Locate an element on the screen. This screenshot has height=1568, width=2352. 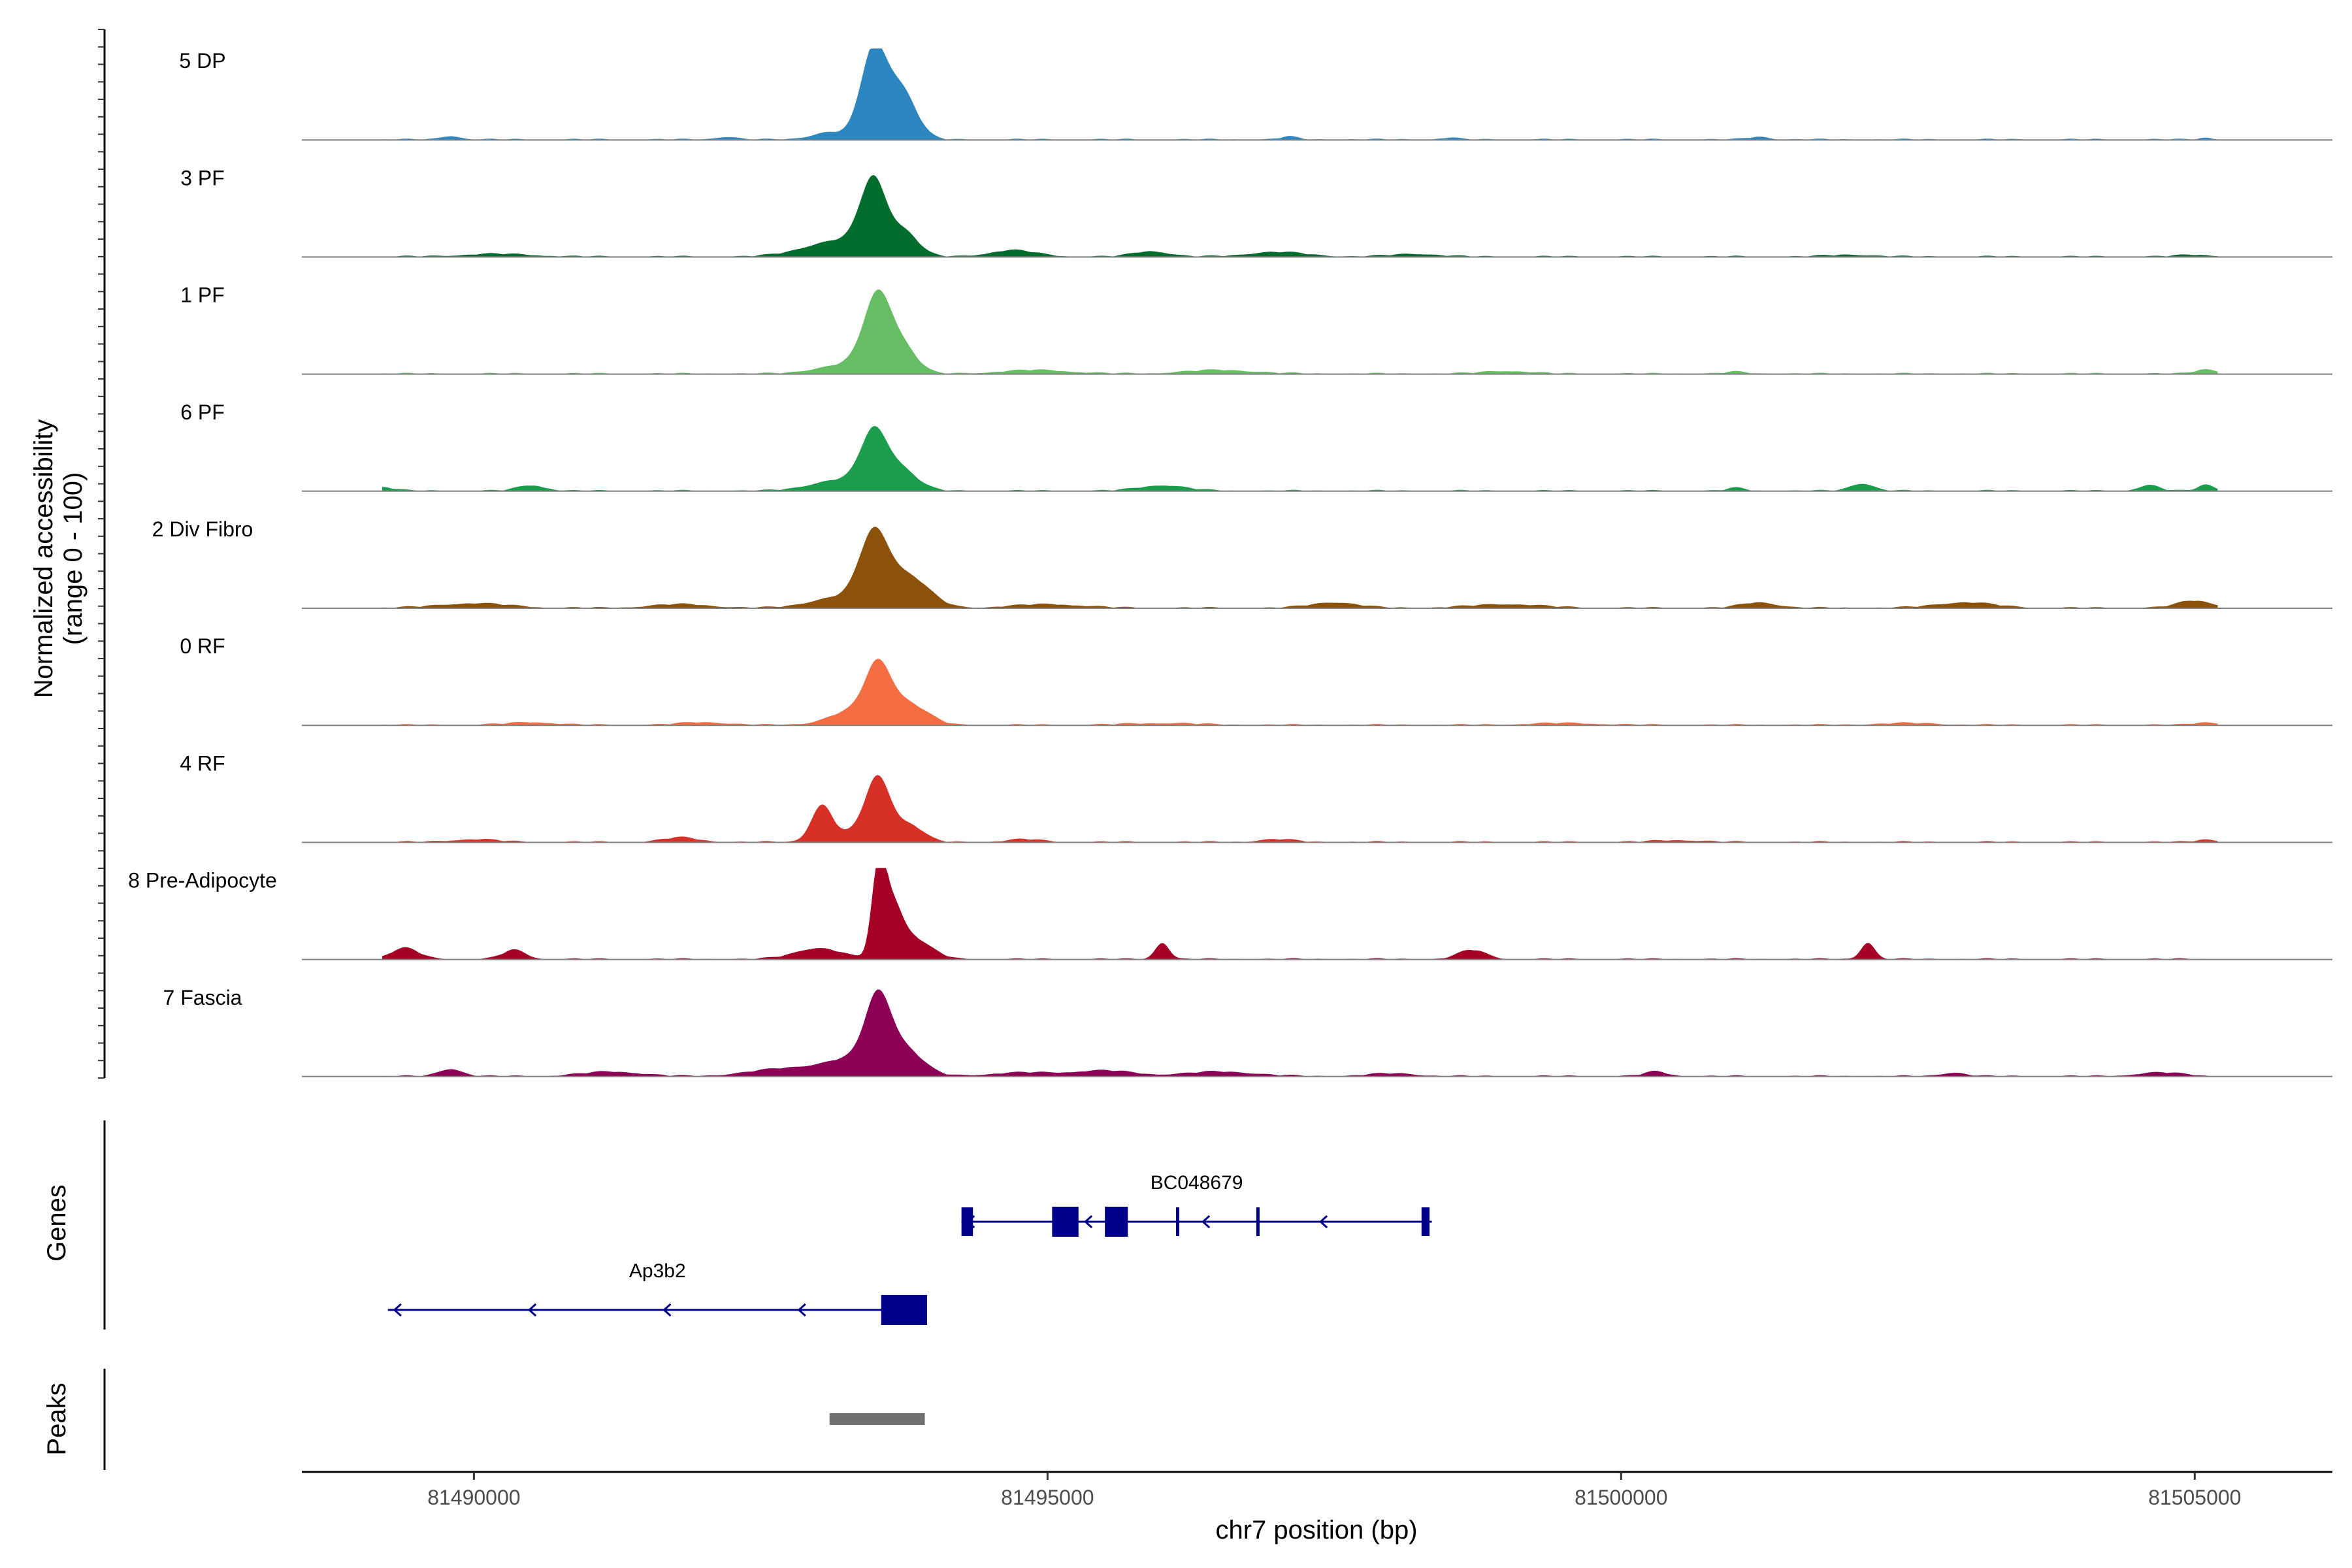
x-tick-label: 81490000 is located at coordinates (473, 1497).